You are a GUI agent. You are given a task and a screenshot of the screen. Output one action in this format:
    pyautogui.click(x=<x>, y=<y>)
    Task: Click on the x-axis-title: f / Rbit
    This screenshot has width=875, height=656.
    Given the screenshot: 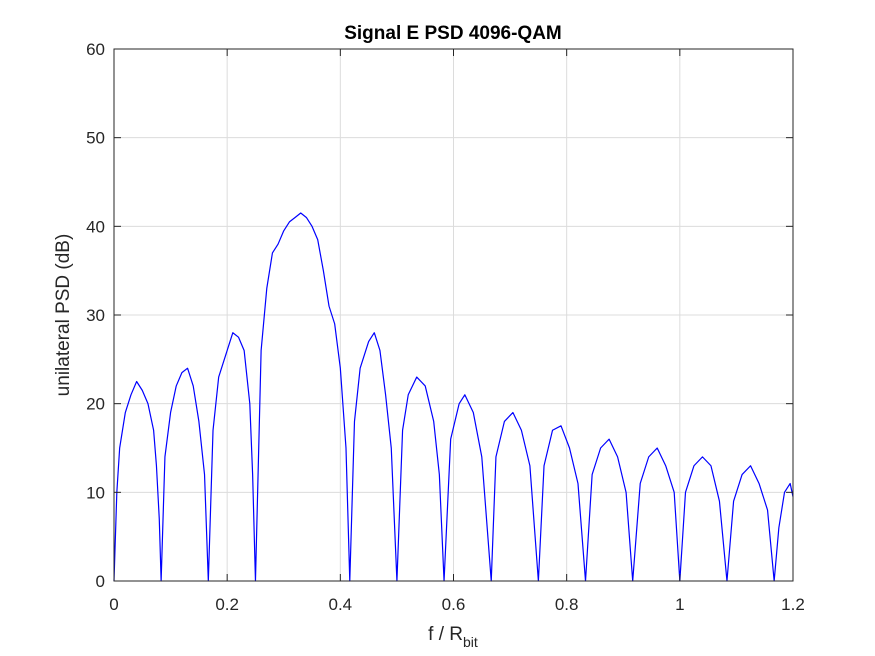 What is the action you would take?
    pyautogui.click(x=453, y=637)
    